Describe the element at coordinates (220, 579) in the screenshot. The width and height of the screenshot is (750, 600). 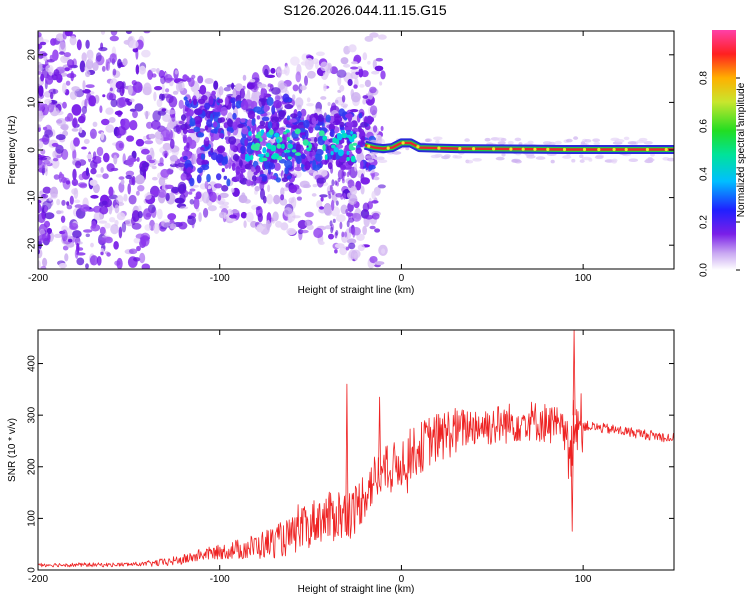
I see `snr-x-tick-label: -100` at that location.